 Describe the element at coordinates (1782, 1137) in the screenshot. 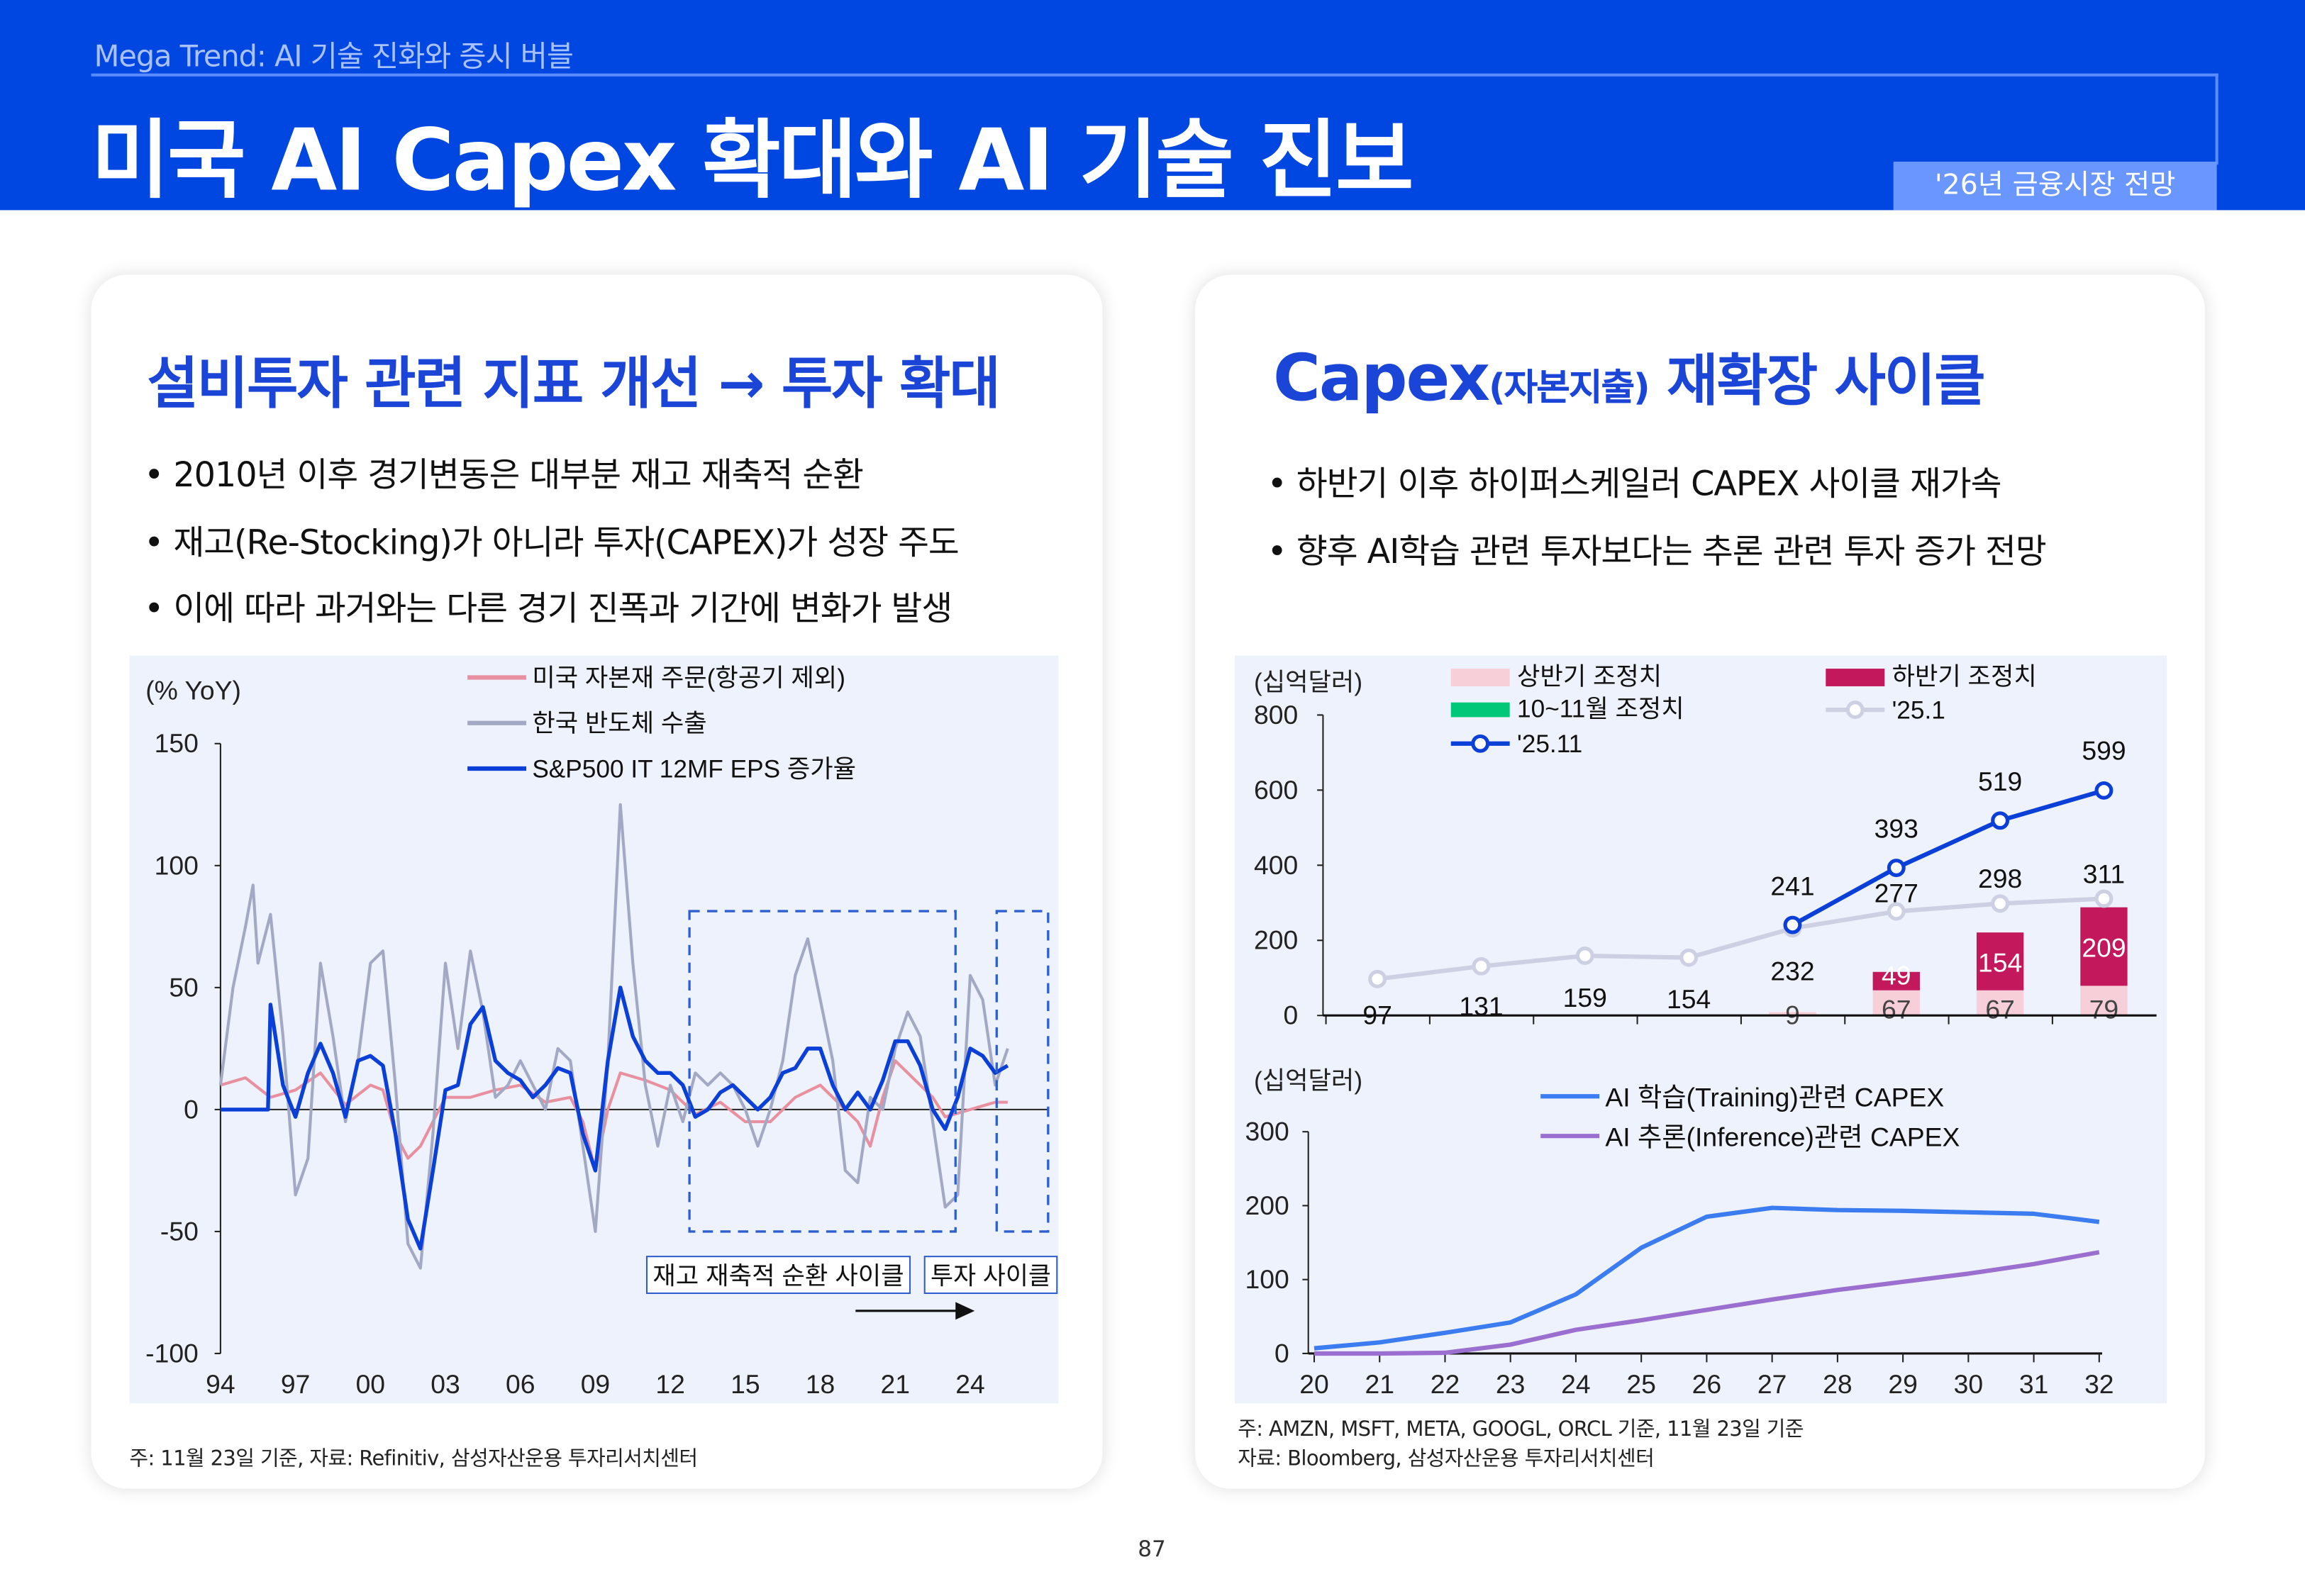

I see `legend-label: AI 추론(Inference)관련 CAPEX` at that location.